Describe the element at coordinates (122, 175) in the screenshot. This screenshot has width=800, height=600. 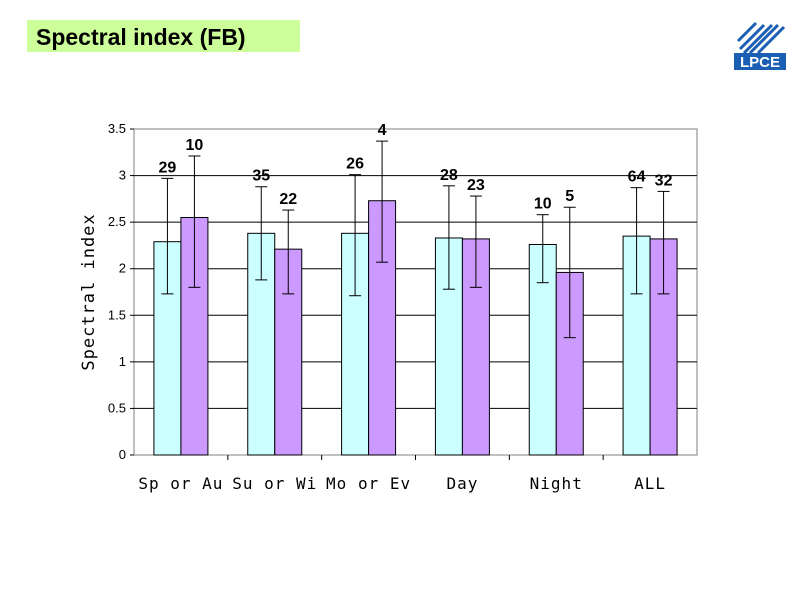
I see `y-tick-label: 3` at that location.